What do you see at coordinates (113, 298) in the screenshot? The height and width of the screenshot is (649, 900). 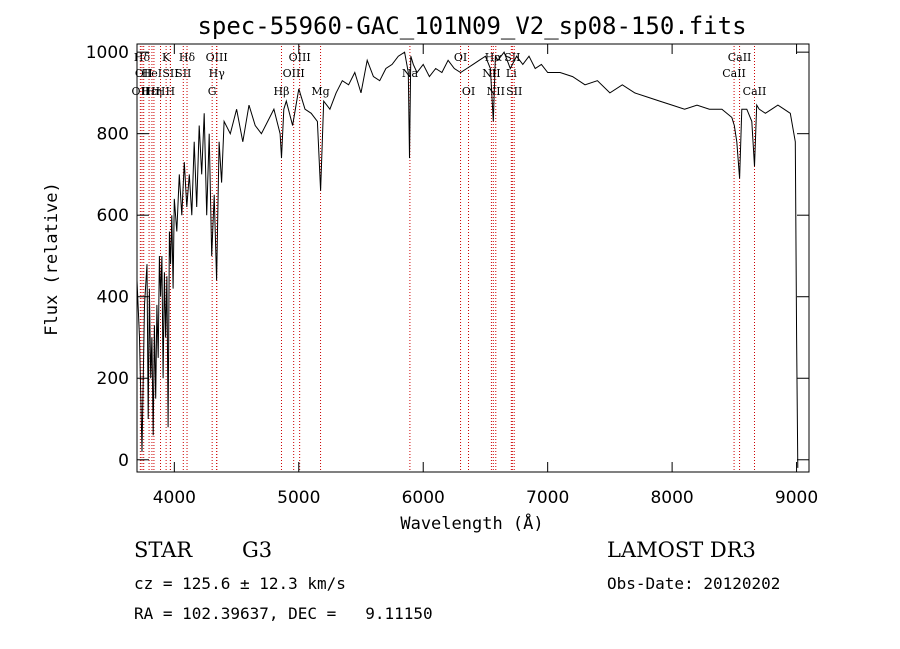 I see `y-tick-label: 400` at bounding box center [113, 298].